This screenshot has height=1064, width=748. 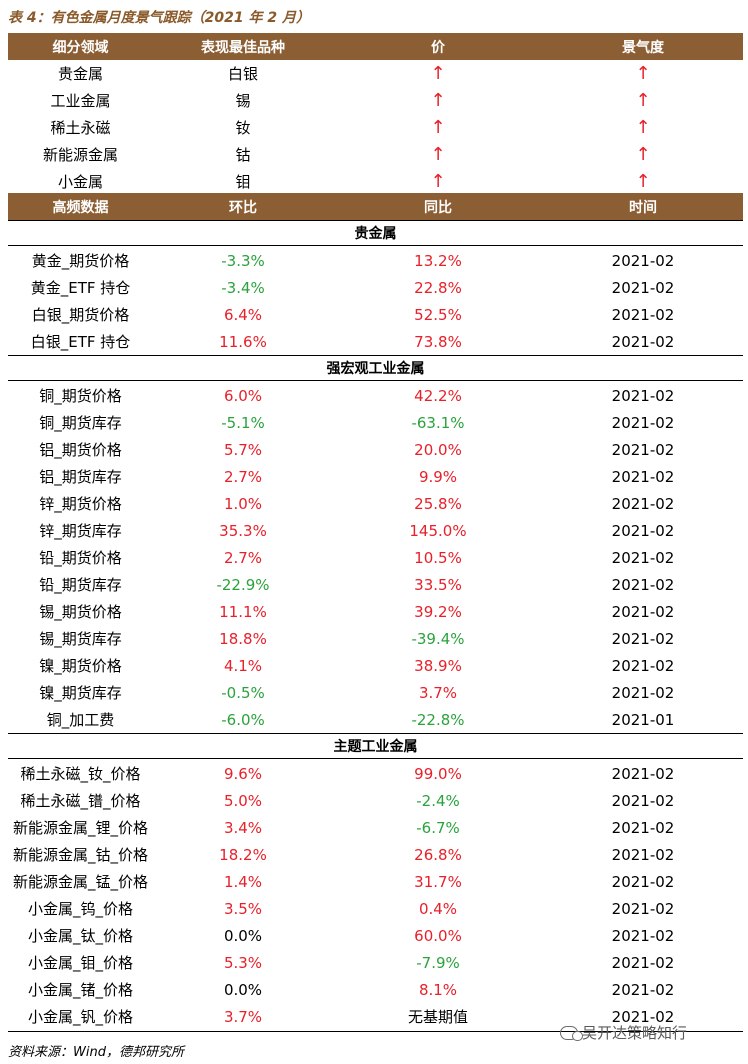 I want to click on yoy-value: 38.9%, so click(x=438, y=665).